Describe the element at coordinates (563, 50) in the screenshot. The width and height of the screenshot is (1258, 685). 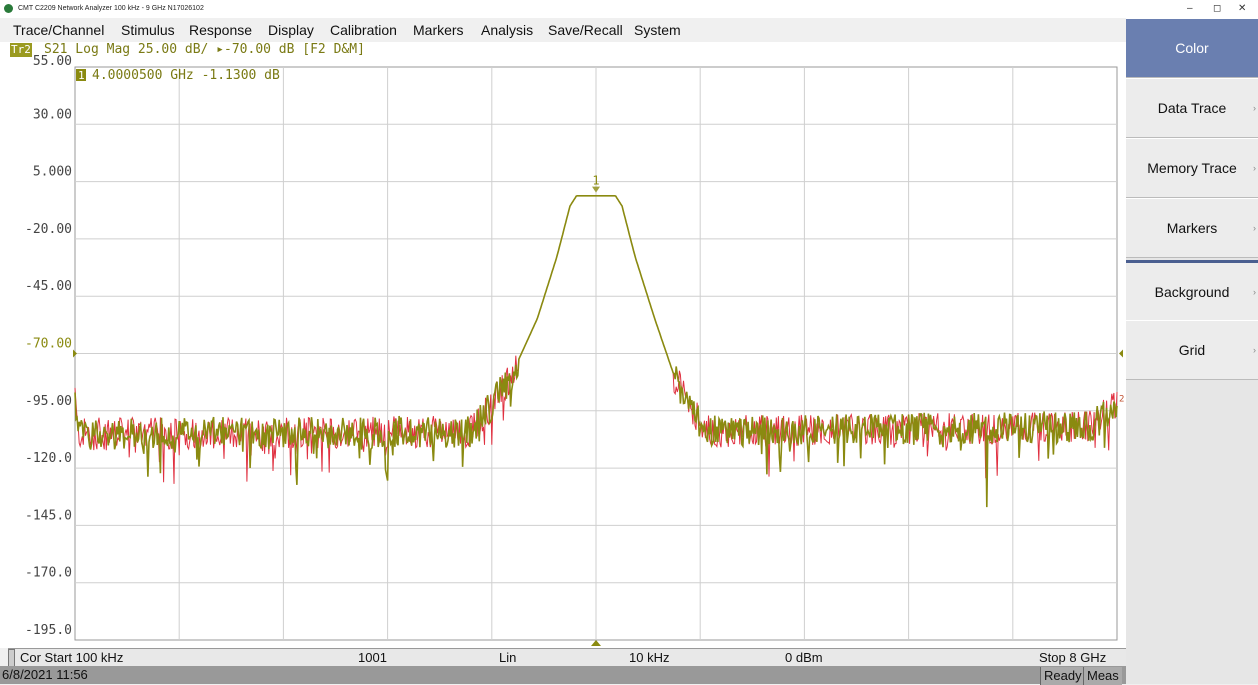
I see `trace-header` at that location.